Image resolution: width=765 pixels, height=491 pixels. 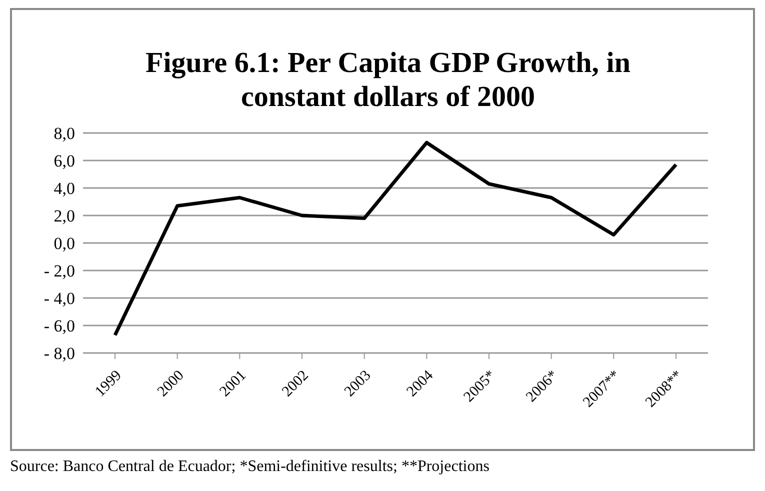 What do you see at coordinates (59, 298) in the screenshot?
I see `y-tick-label: - 4,0` at bounding box center [59, 298].